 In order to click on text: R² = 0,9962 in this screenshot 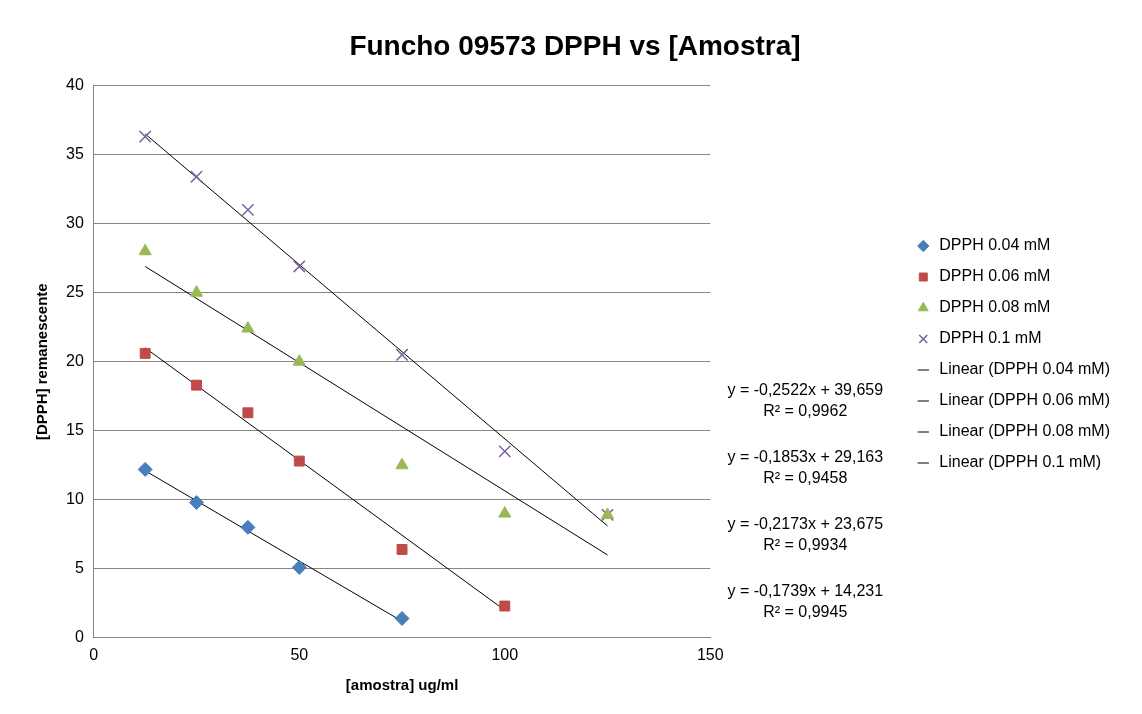, I will do `click(805, 411)`.